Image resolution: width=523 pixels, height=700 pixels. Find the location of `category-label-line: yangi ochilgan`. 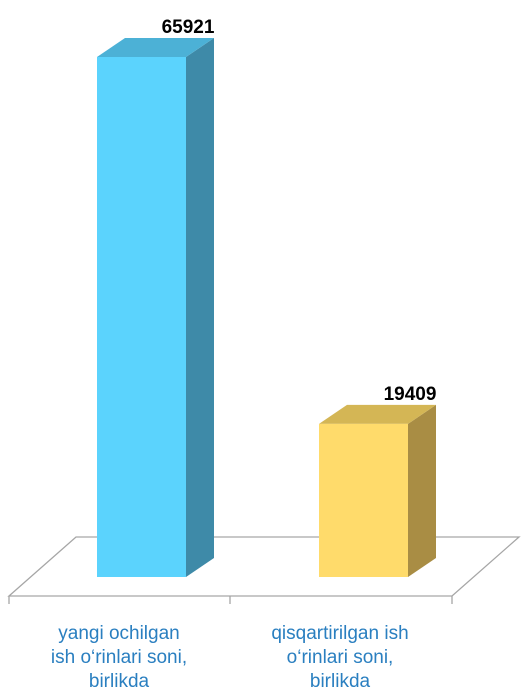

category-label-line: yangi ochilgan is located at coordinates (119, 633).